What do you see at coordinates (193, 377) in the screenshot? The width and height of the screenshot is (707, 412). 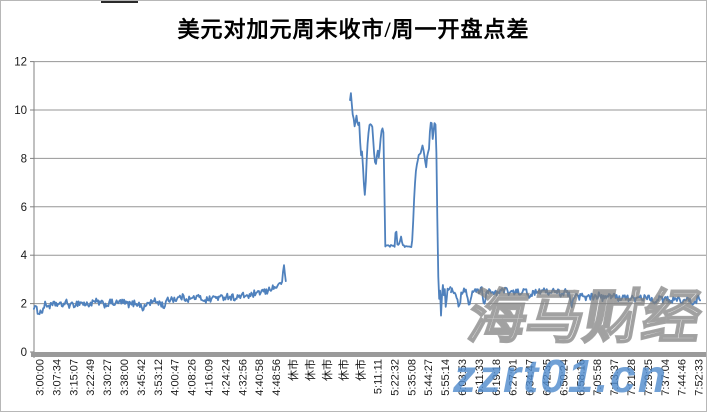 I see `x-axis-label: 4:08:26` at bounding box center [193, 377].